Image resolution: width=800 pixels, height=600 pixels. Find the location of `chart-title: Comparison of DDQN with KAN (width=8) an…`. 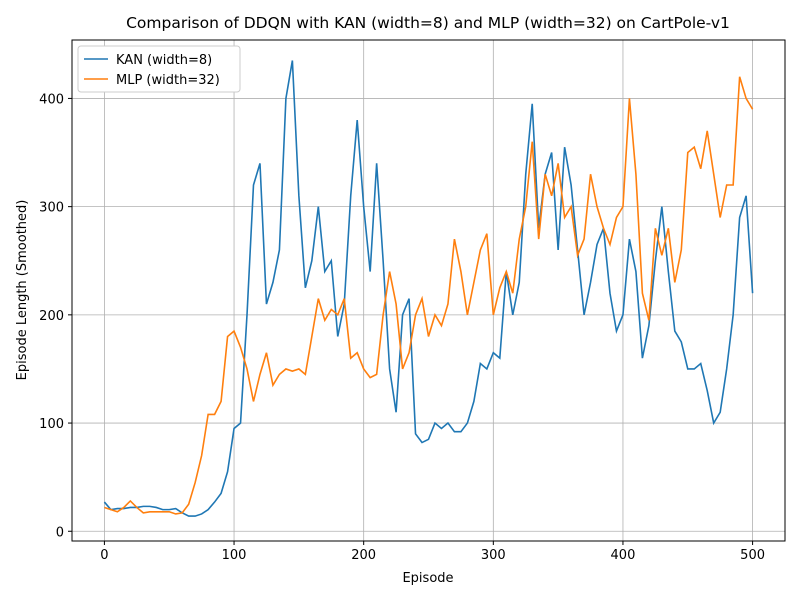

chart-title: Comparison of DDQN with KAN (width=8) an… is located at coordinates (428, 23).